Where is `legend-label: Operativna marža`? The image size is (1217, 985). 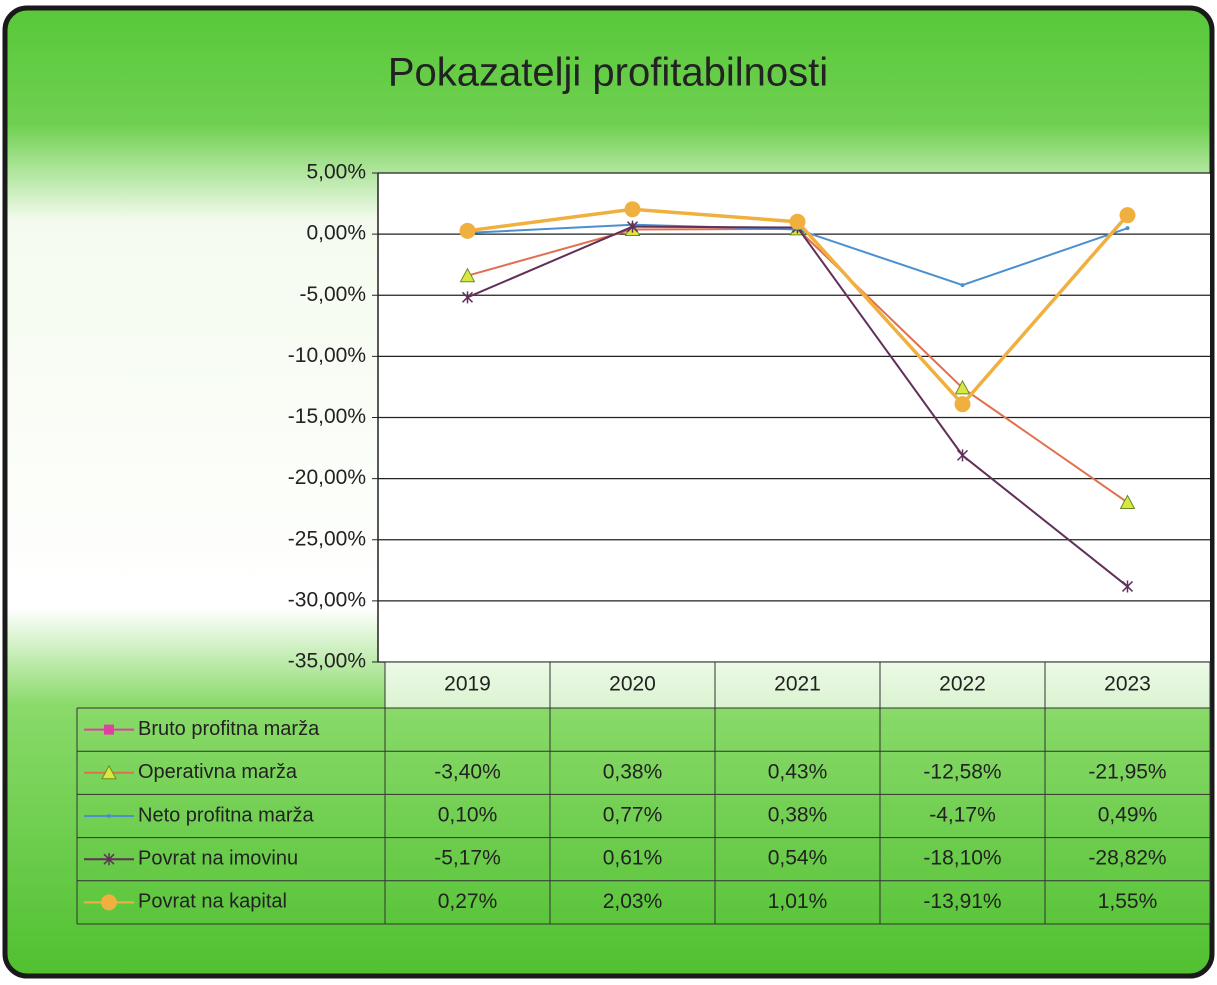
legend-label: Operativna marža is located at coordinates (218, 772).